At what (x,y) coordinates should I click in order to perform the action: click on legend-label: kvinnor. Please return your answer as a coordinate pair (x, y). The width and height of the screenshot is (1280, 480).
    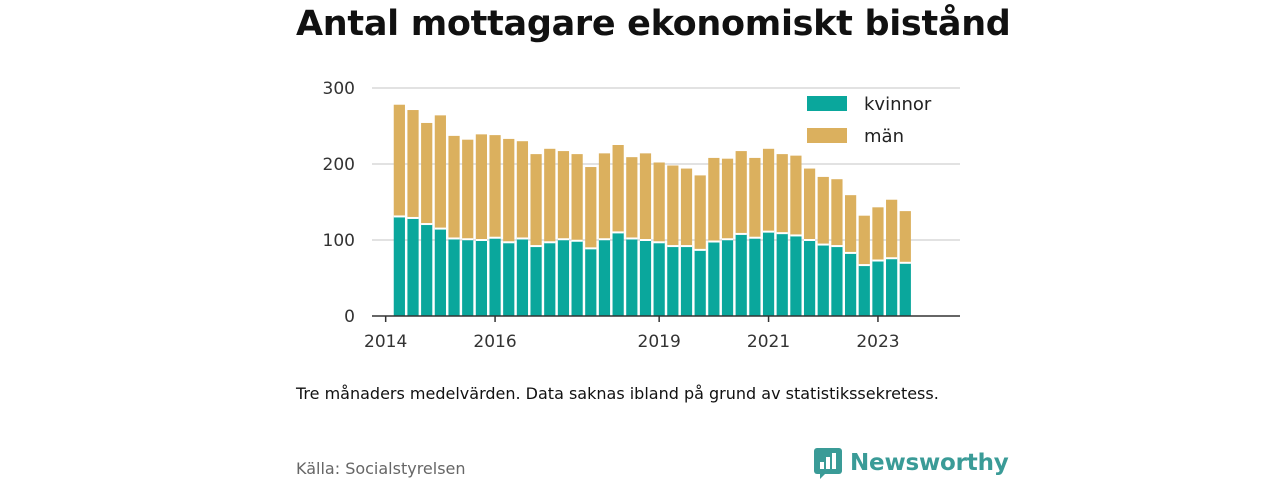
    Looking at the image, I should click on (898, 104).